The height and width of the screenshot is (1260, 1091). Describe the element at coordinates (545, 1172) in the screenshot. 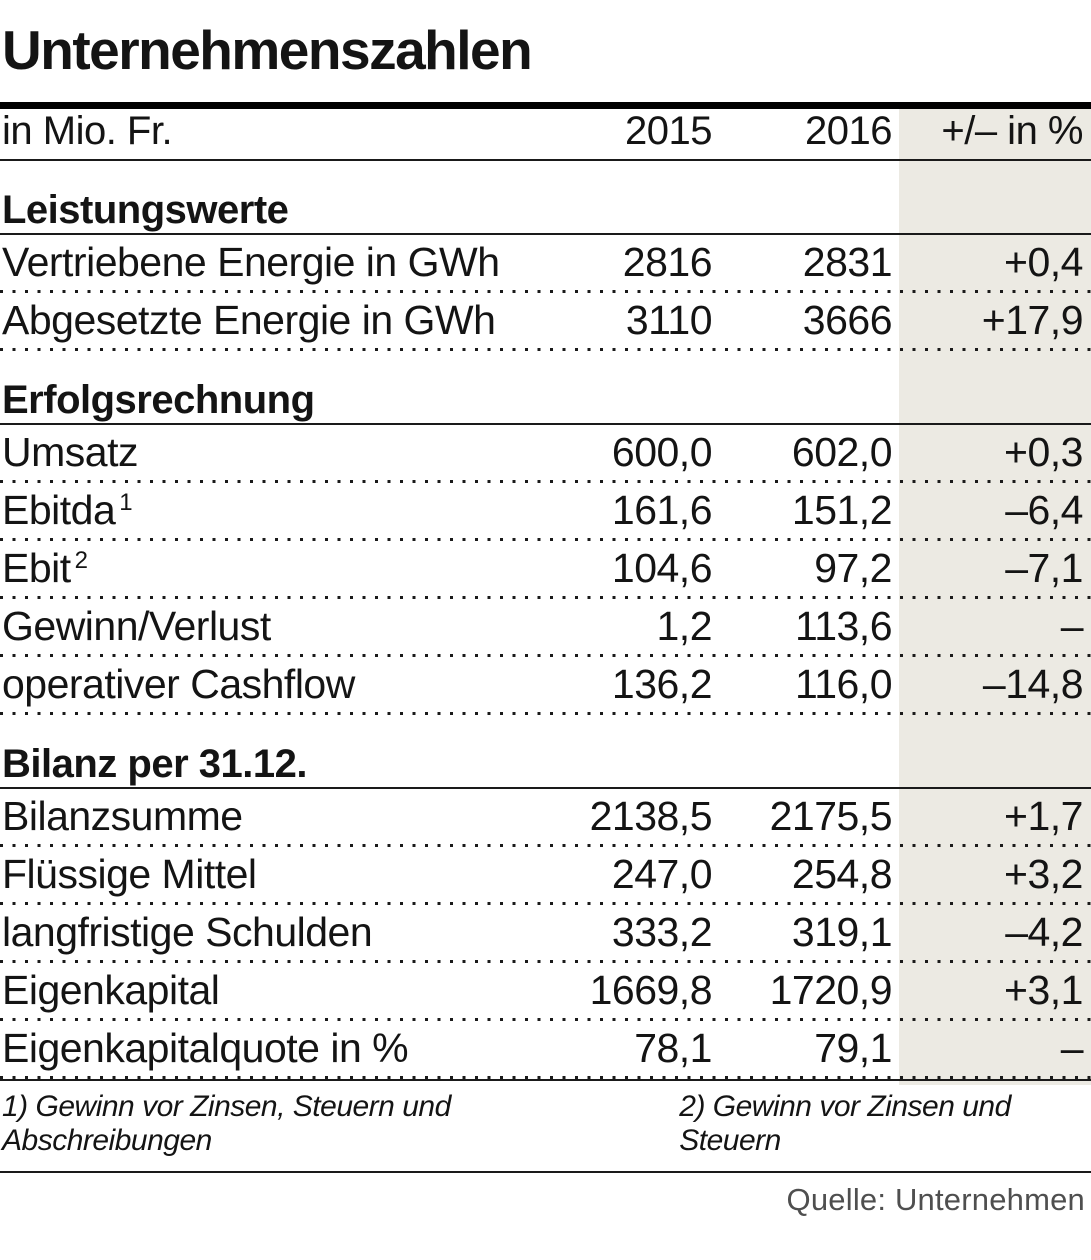

I see `footnote-bottom-rule` at that location.